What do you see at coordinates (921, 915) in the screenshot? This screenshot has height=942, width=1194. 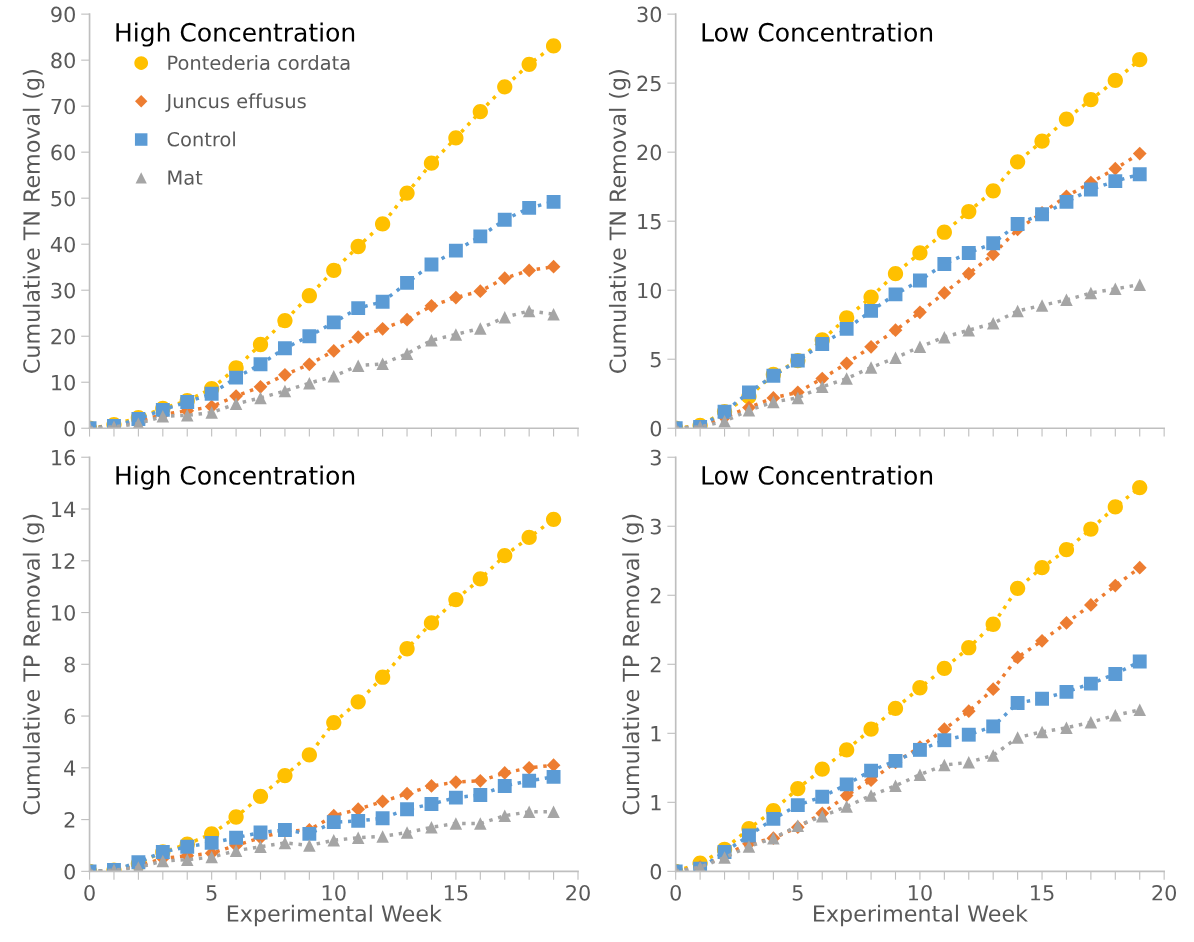 I see `x-axis-title: Experimental Week` at bounding box center [921, 915].